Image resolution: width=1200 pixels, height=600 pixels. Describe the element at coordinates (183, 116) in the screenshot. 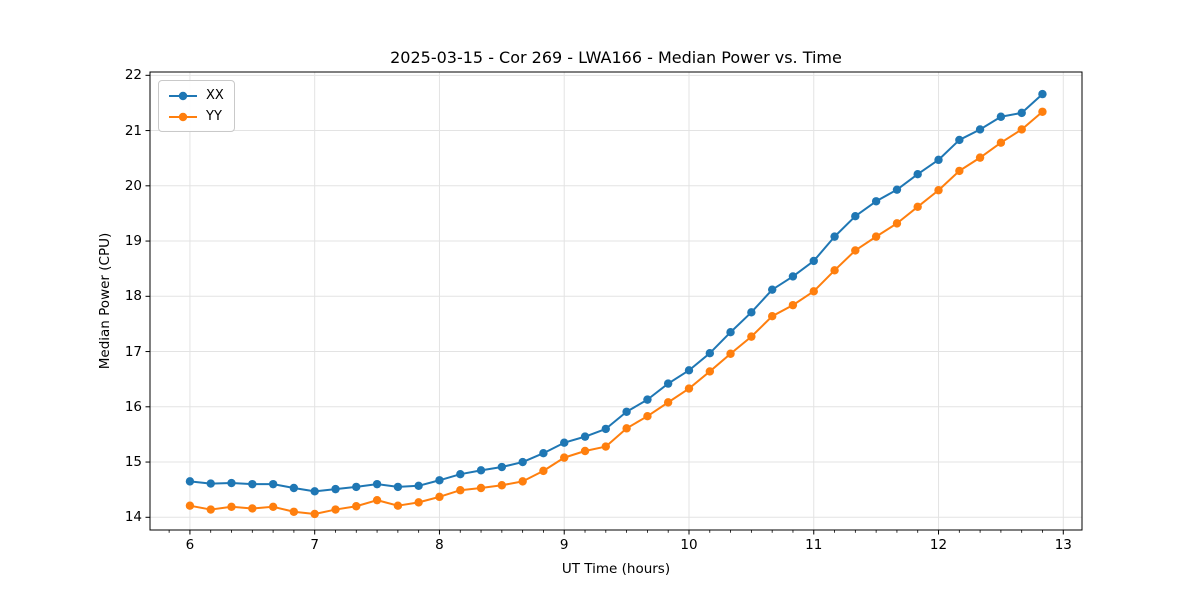

I see `legend-line-yy-icon` at that location.